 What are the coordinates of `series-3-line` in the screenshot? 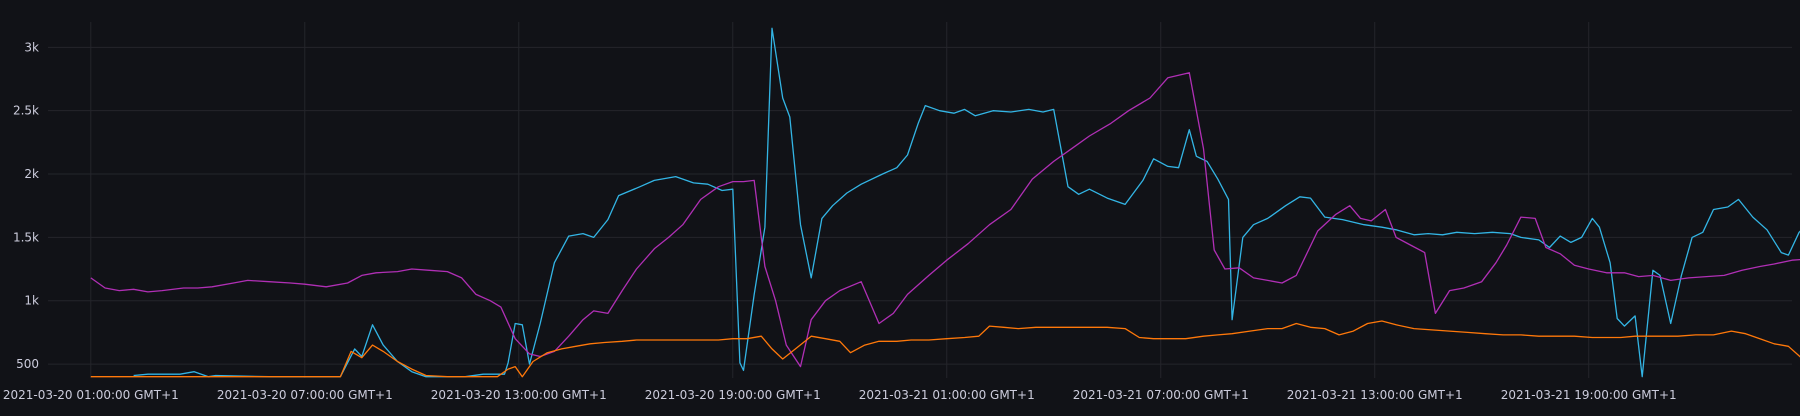 It's located at (945, 349).